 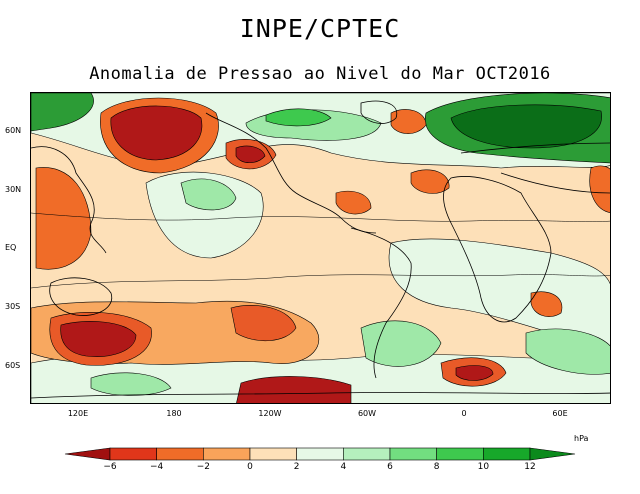 What do you see at coordinates (526, 126) in the screenshot?
I see `very-strong-positive-core` at bounding box center [526, 126].